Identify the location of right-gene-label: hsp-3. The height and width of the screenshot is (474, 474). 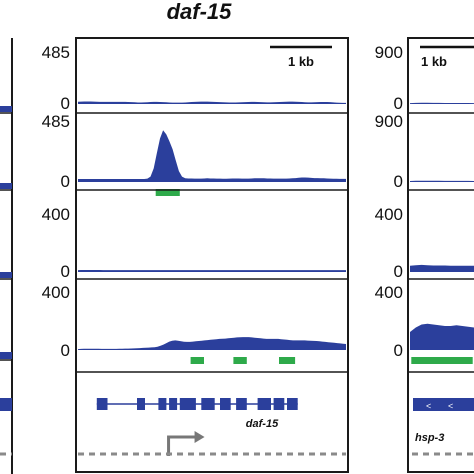
(429, 438).